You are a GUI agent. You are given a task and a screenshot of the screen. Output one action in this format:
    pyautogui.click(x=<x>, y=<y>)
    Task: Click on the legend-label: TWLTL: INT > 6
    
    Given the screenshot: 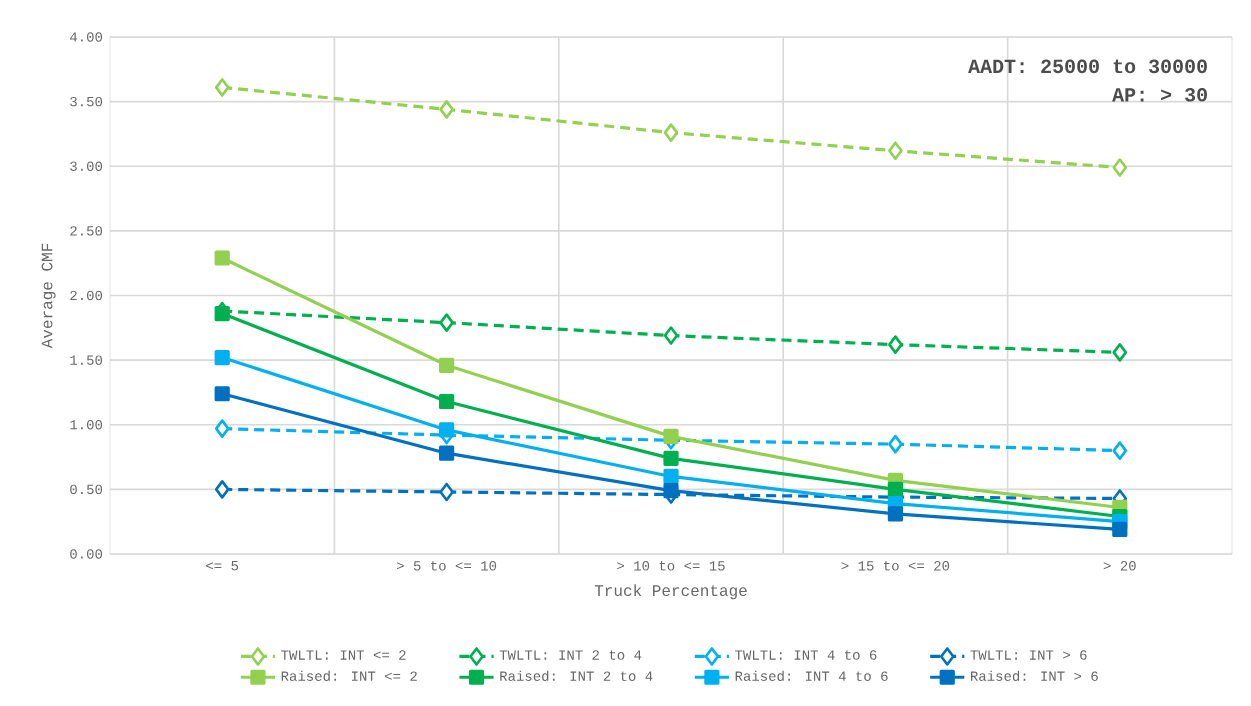 What is the action you would take?
    pyautogui.click(x=1028, y=655)
    